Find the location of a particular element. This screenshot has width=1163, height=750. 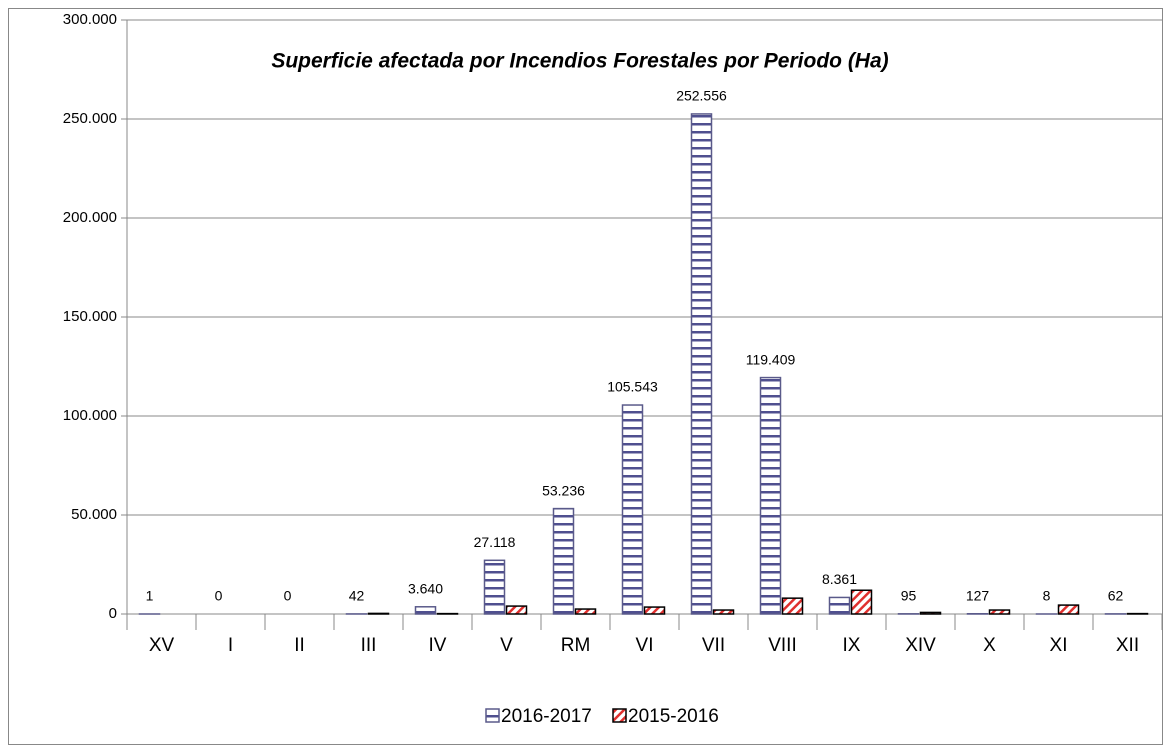

data-label: 127 is located at coordinates (978, 595).